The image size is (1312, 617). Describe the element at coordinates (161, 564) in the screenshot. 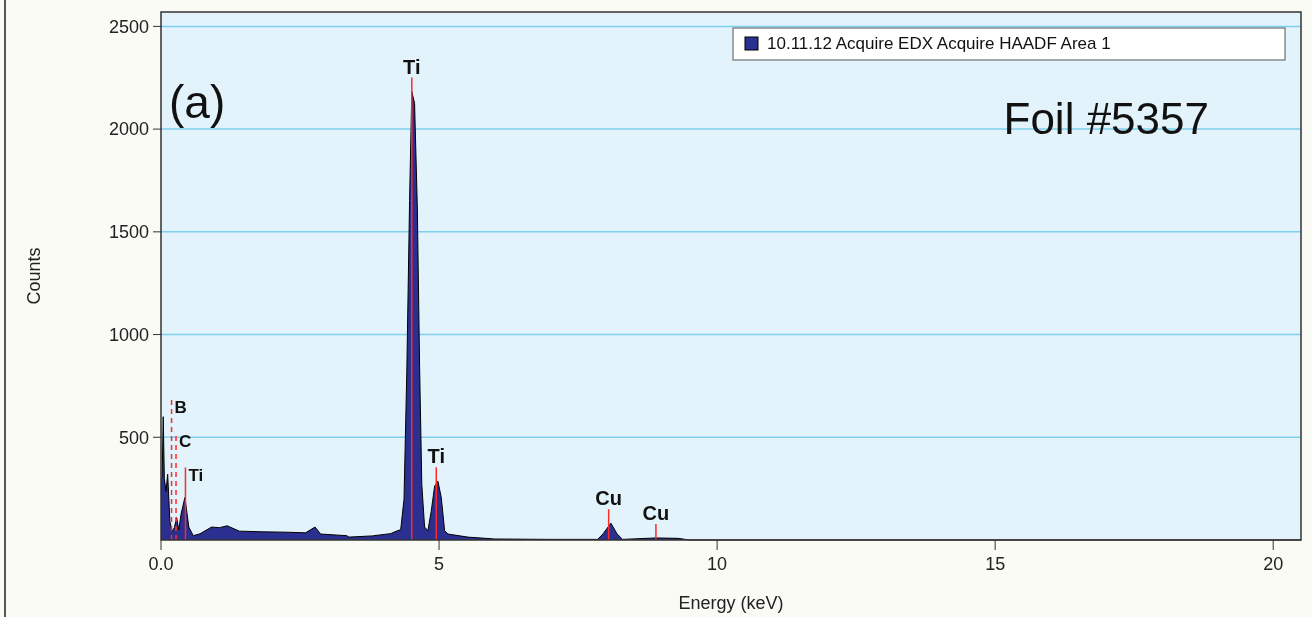

I see `x-tick-label: 0.0` at that location.